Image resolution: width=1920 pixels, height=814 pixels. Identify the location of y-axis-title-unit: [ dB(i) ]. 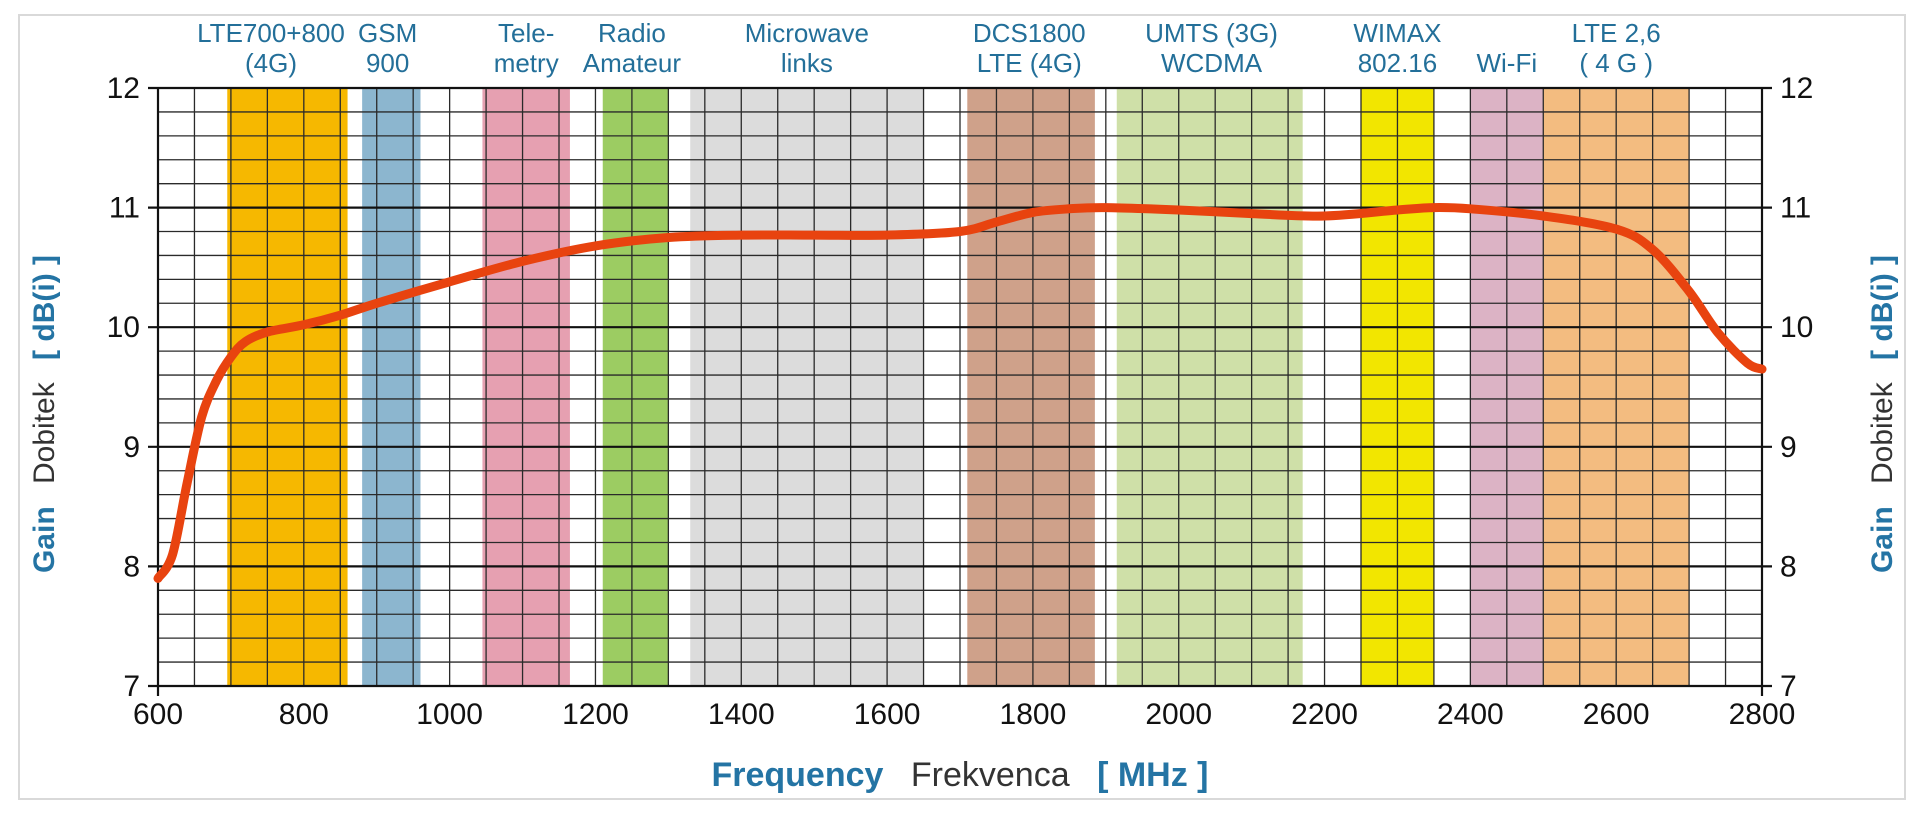
(44, 307).